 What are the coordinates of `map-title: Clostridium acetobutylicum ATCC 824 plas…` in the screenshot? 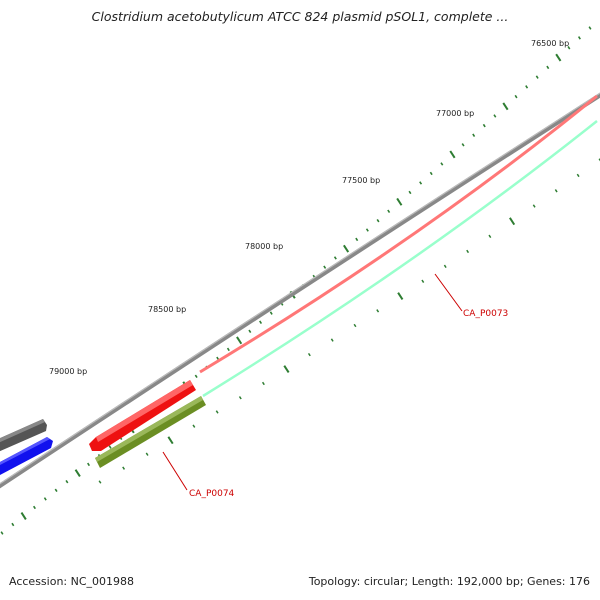 It's located at (300, 16).